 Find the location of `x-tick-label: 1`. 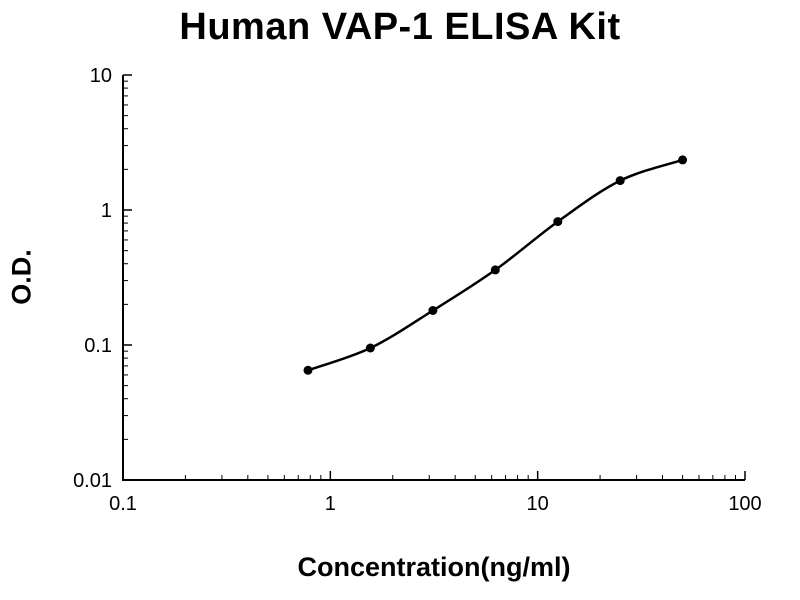

x-tick-label: 1 is located at coordinates (330, 504).